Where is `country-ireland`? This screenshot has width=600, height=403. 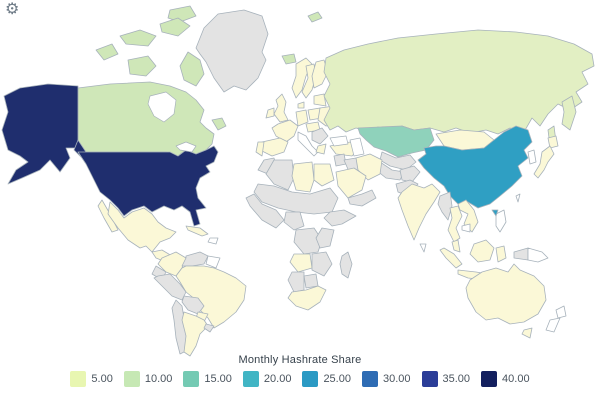 country-ireland is located at coordinates (270, 113).